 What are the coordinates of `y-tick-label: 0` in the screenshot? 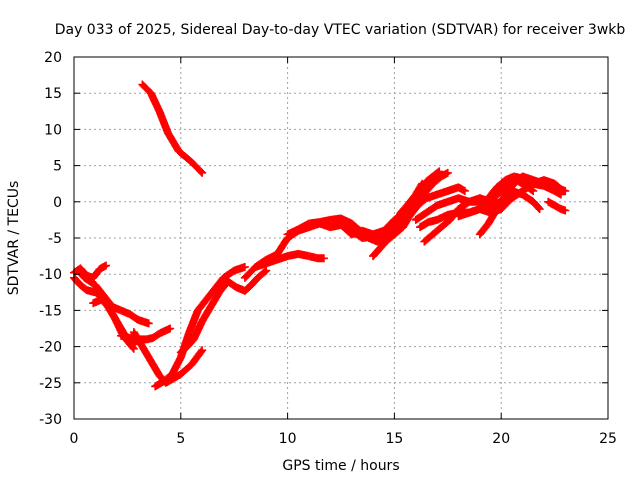 It's located at (57, 203).